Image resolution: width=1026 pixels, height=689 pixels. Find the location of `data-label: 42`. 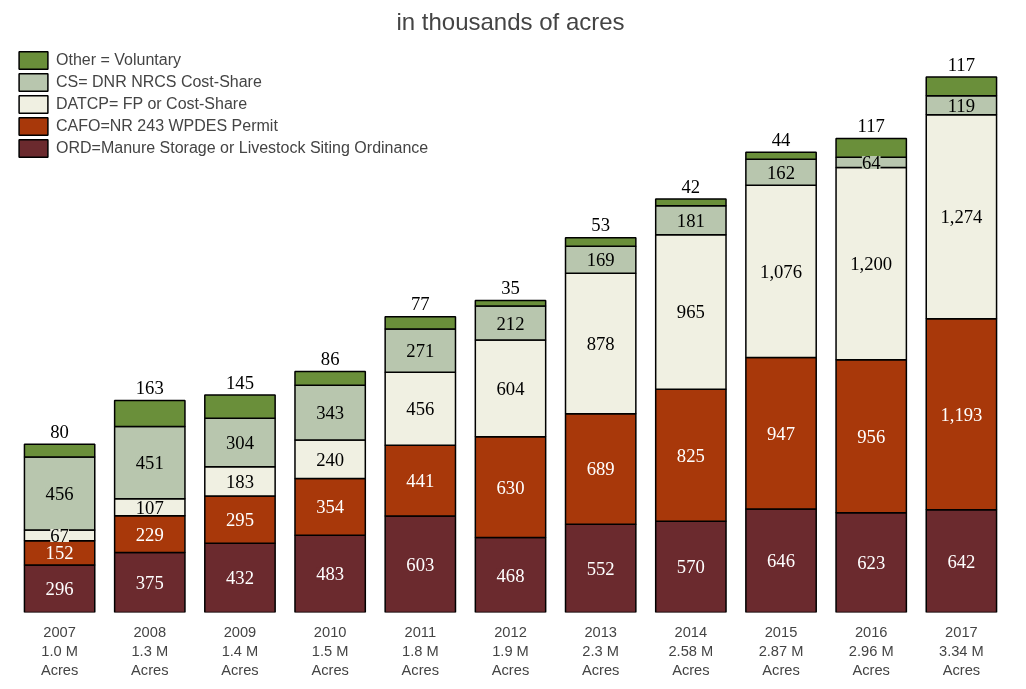

data-label: 42 is located at coordinates (691, 186).